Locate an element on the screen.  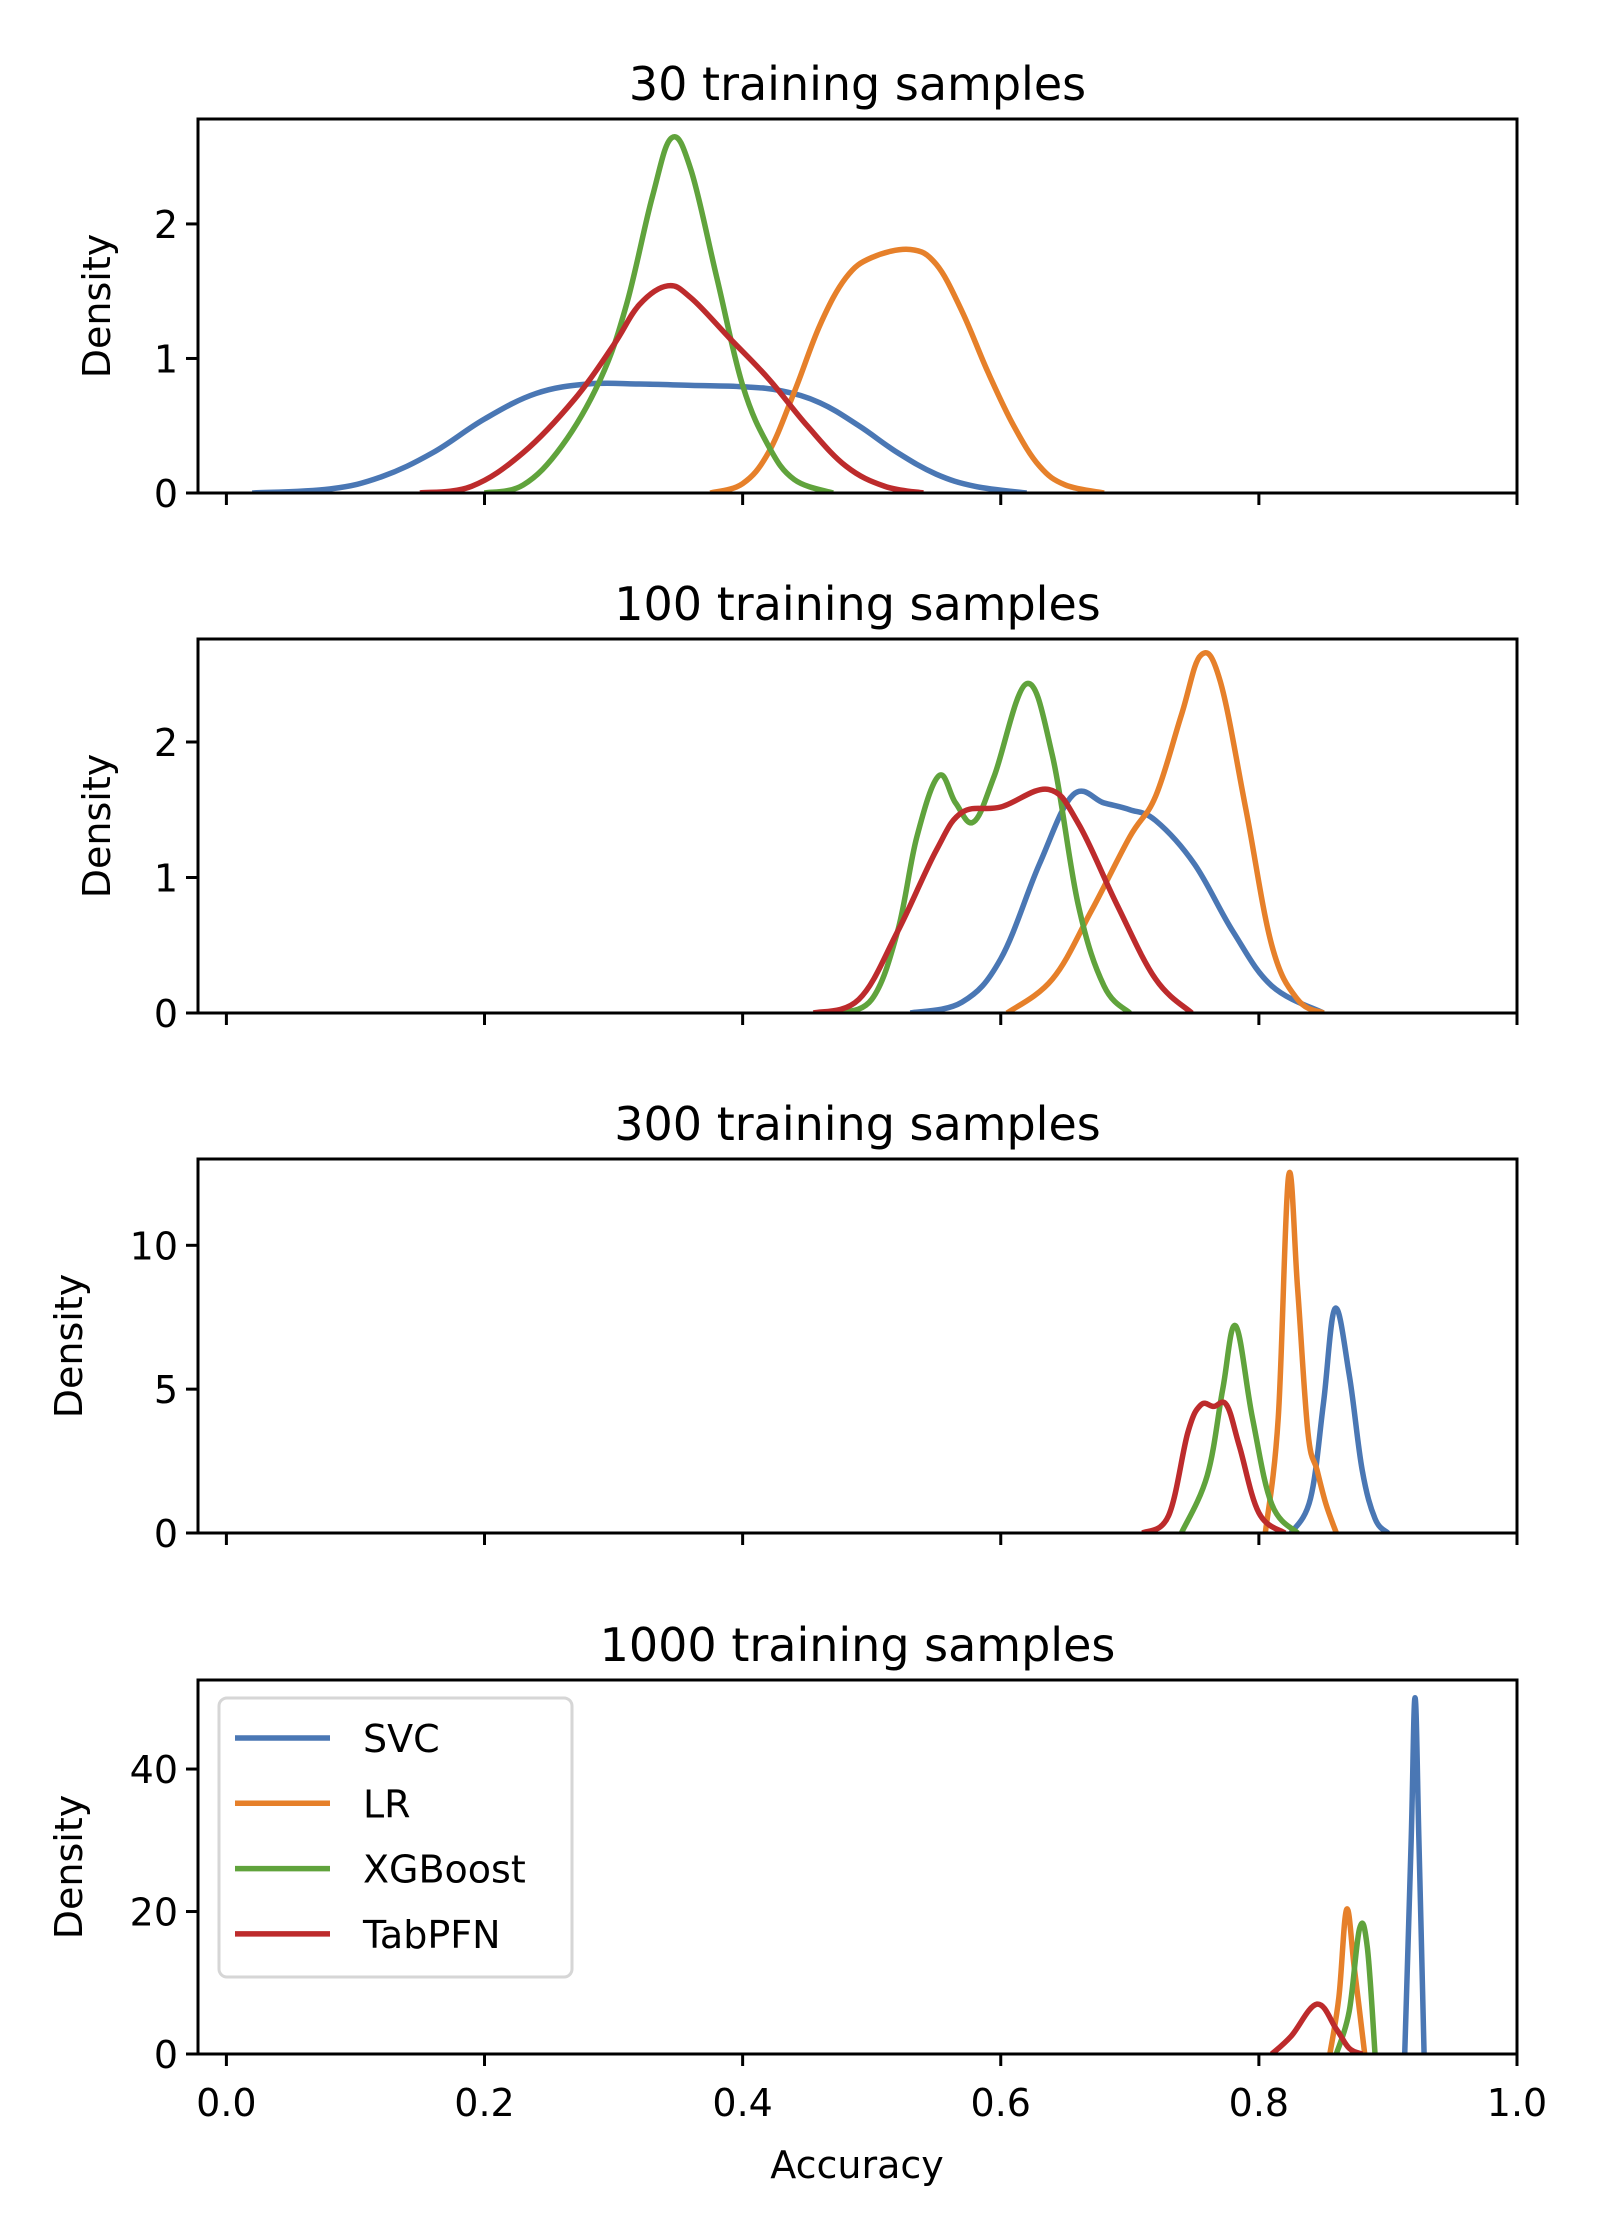
x-tick-label: 0.2 is located at coordinates (484, 2103).